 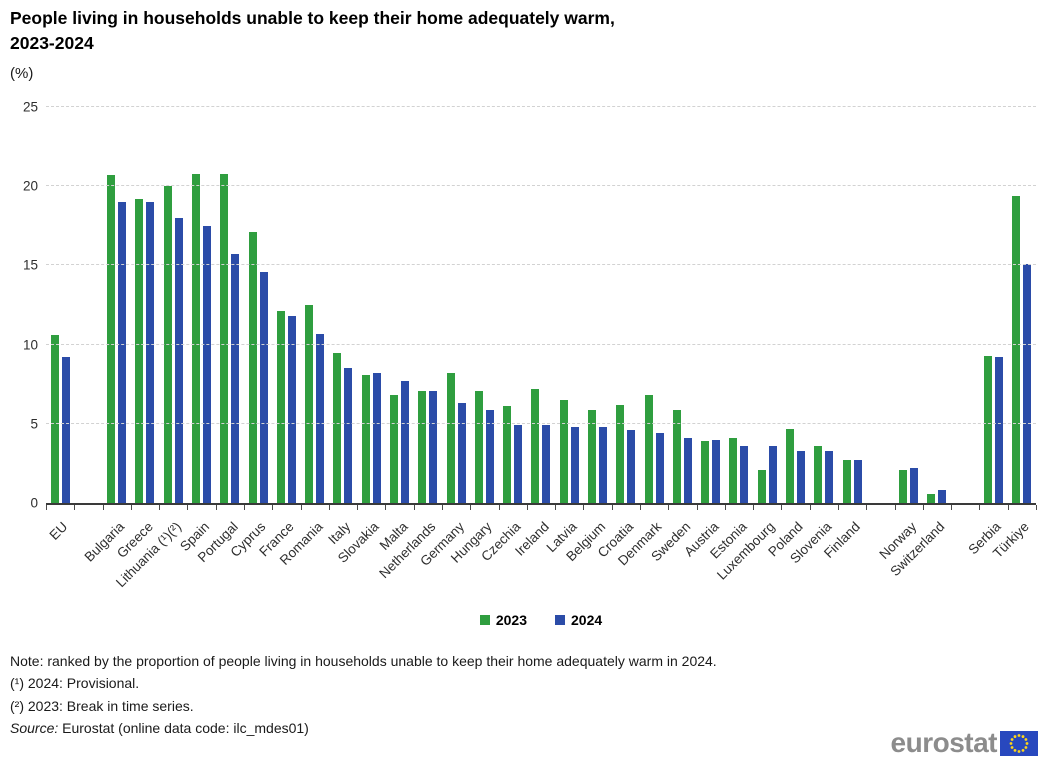 What do you see at coordinates (597, 305) in the screenshot?
I see `bar-group-belgium` at bounding box center [597, 305].